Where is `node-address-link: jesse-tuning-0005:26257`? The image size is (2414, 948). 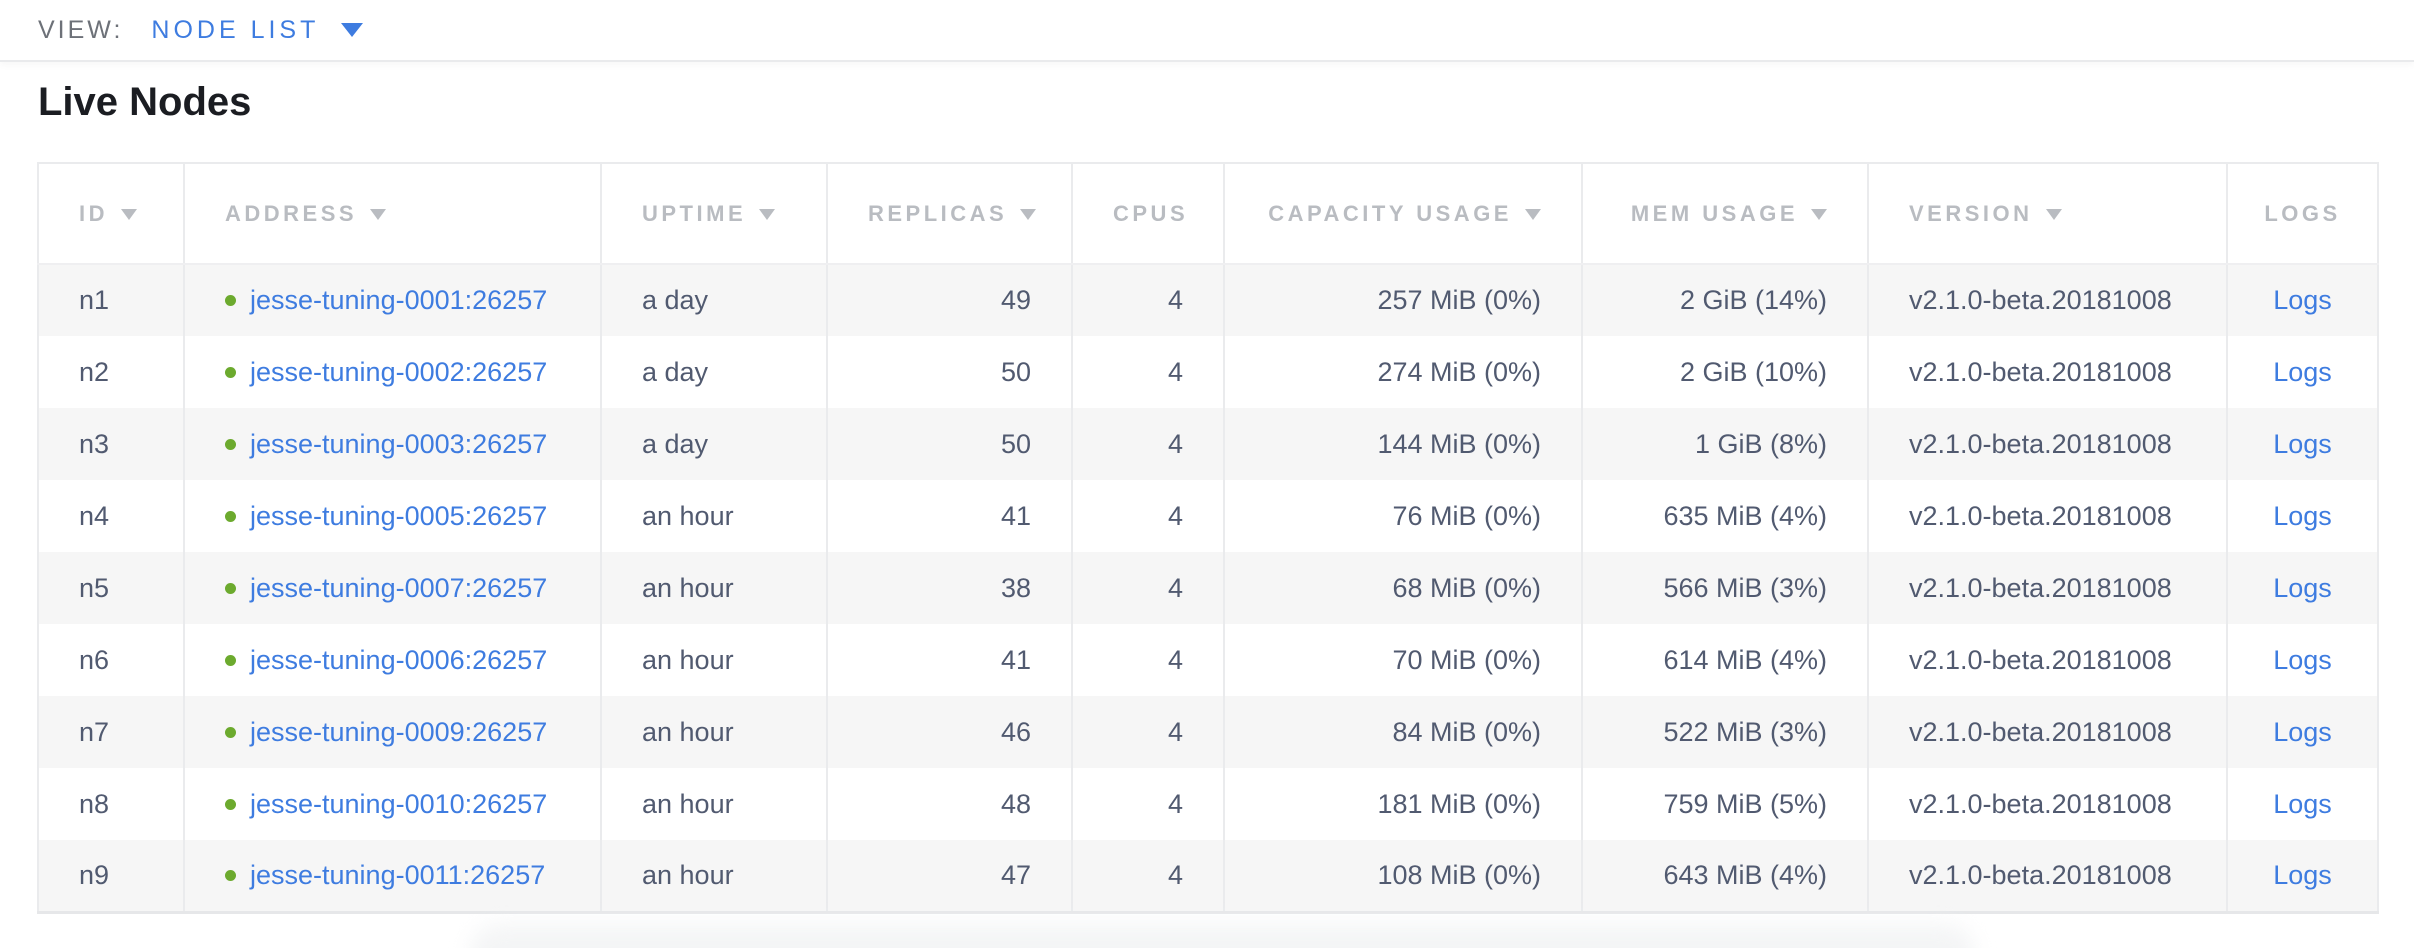
node-address-link: jesse-tuning-0005:26257 is located at coordinates (399, 515).